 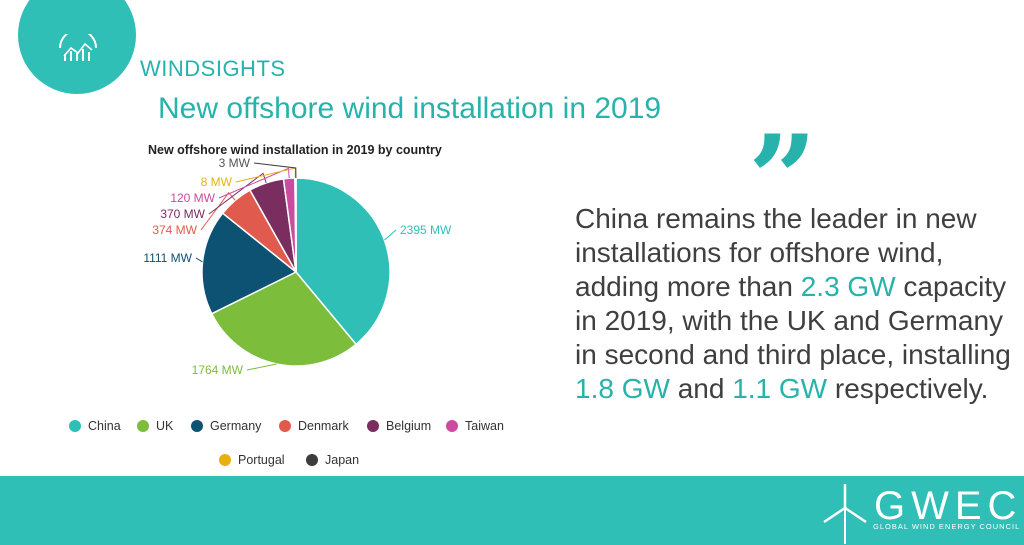 What do you see at coordinates (199, 260) in the screenshot?
I see `leader-line-germany` at bounding box center [199, 260].